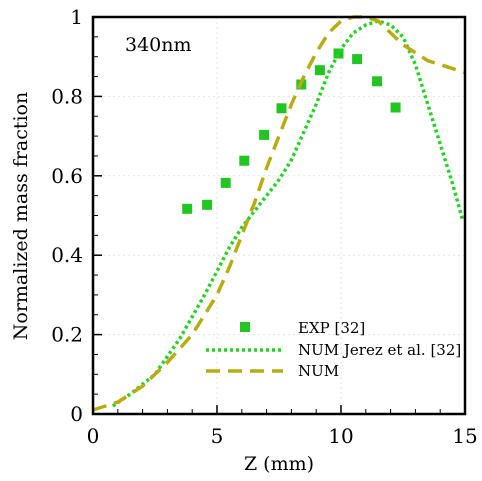  What do you see at coordinates (464, 436) in the screenshot?
I see `x-tick-label: 15` at bounding box center [464, 436].